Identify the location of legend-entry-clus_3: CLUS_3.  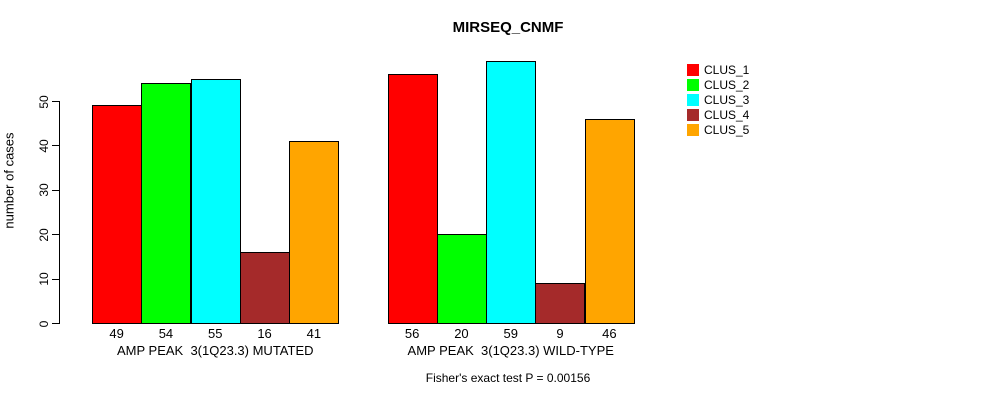
(718, 100).